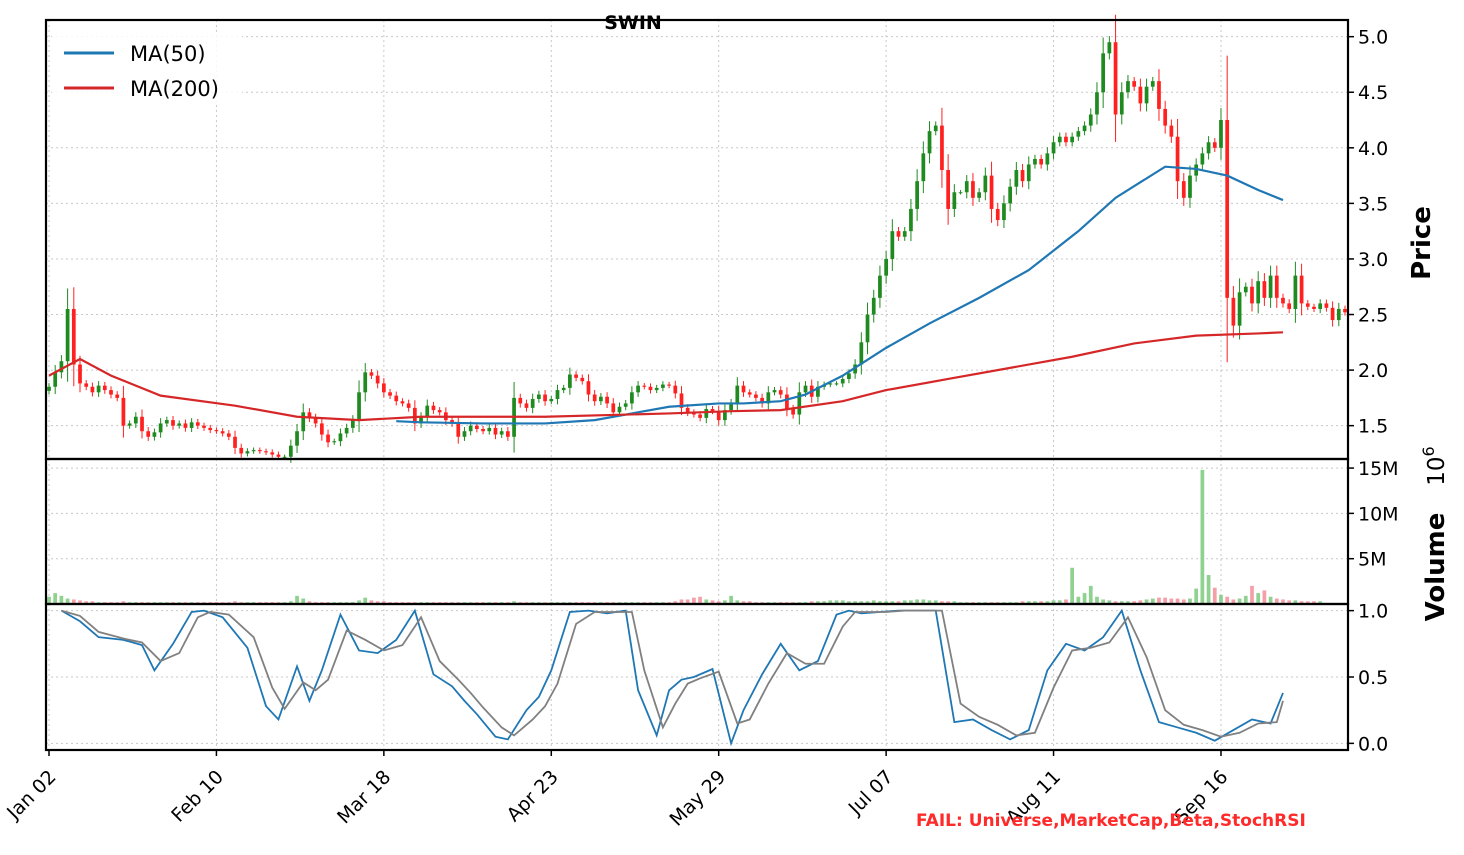 The image size is (1464, 855). What do you see at coordinates (174, 89) in the screenshot?
I see `legend-ma200-label: MA(200)` at bounding box center [174, 89].